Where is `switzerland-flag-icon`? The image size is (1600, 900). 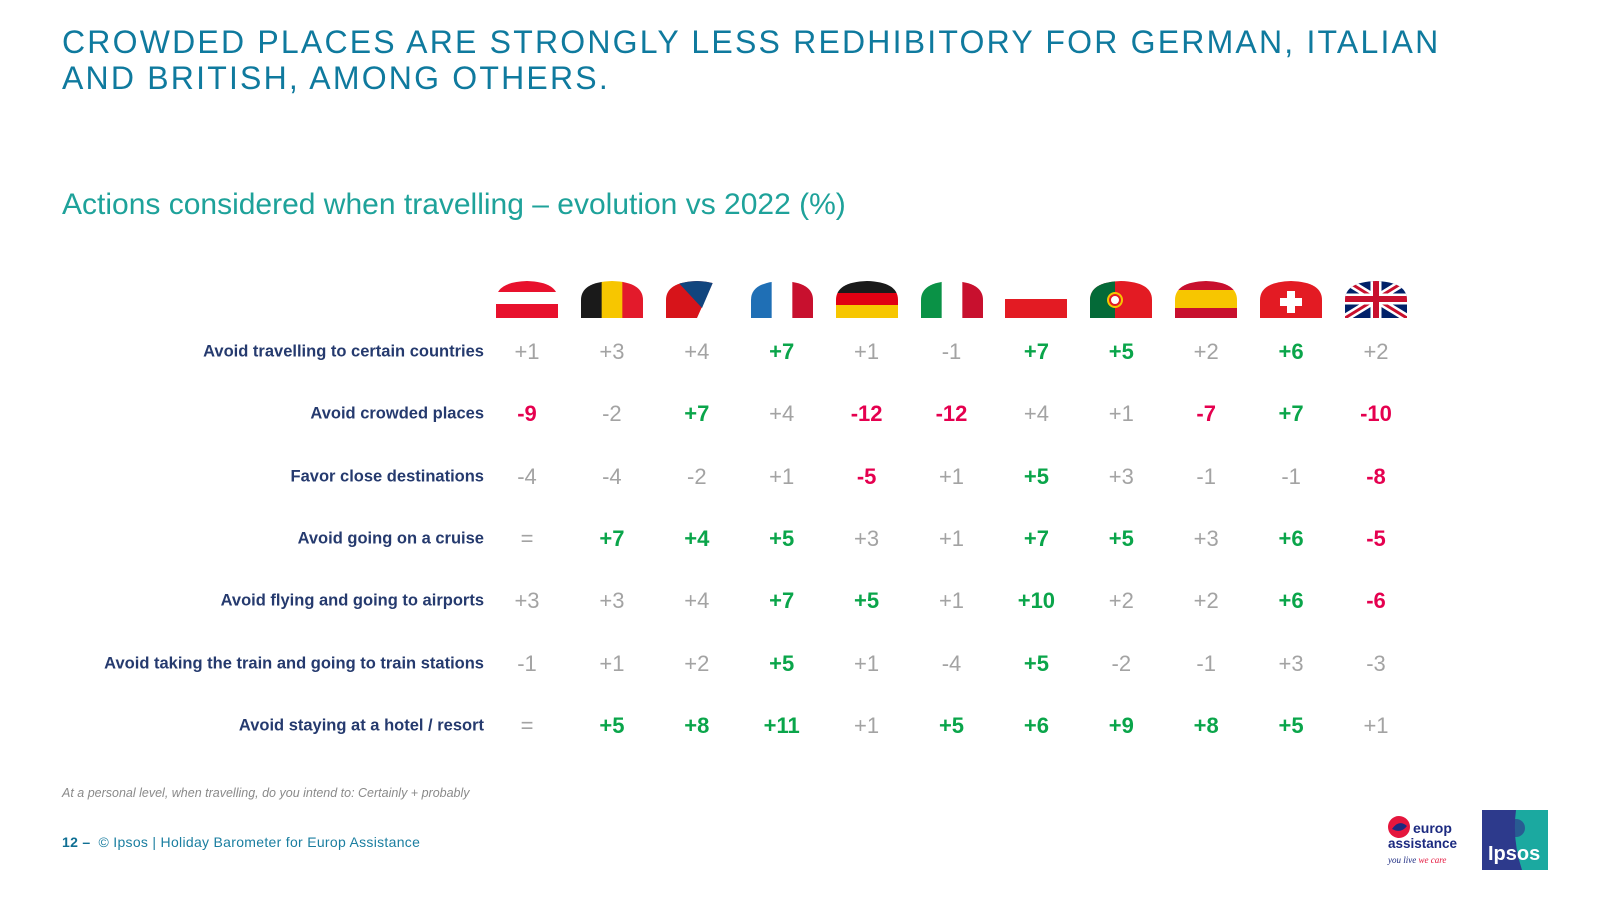 switzerland-flag-icon is located at coordinates (1291, 299).